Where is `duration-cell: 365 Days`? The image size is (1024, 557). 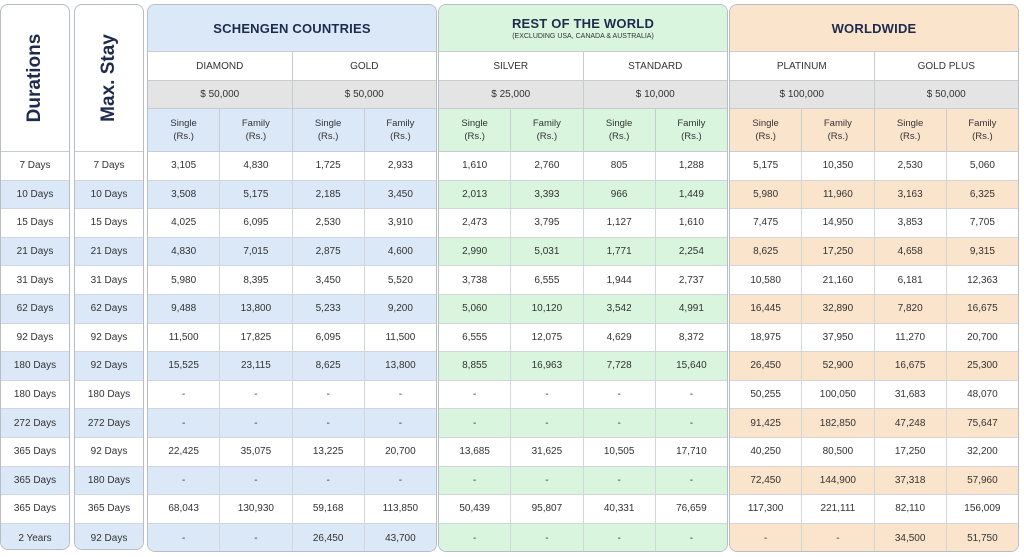 duration-cell: 365 Days is located at coordinates (35, 509).